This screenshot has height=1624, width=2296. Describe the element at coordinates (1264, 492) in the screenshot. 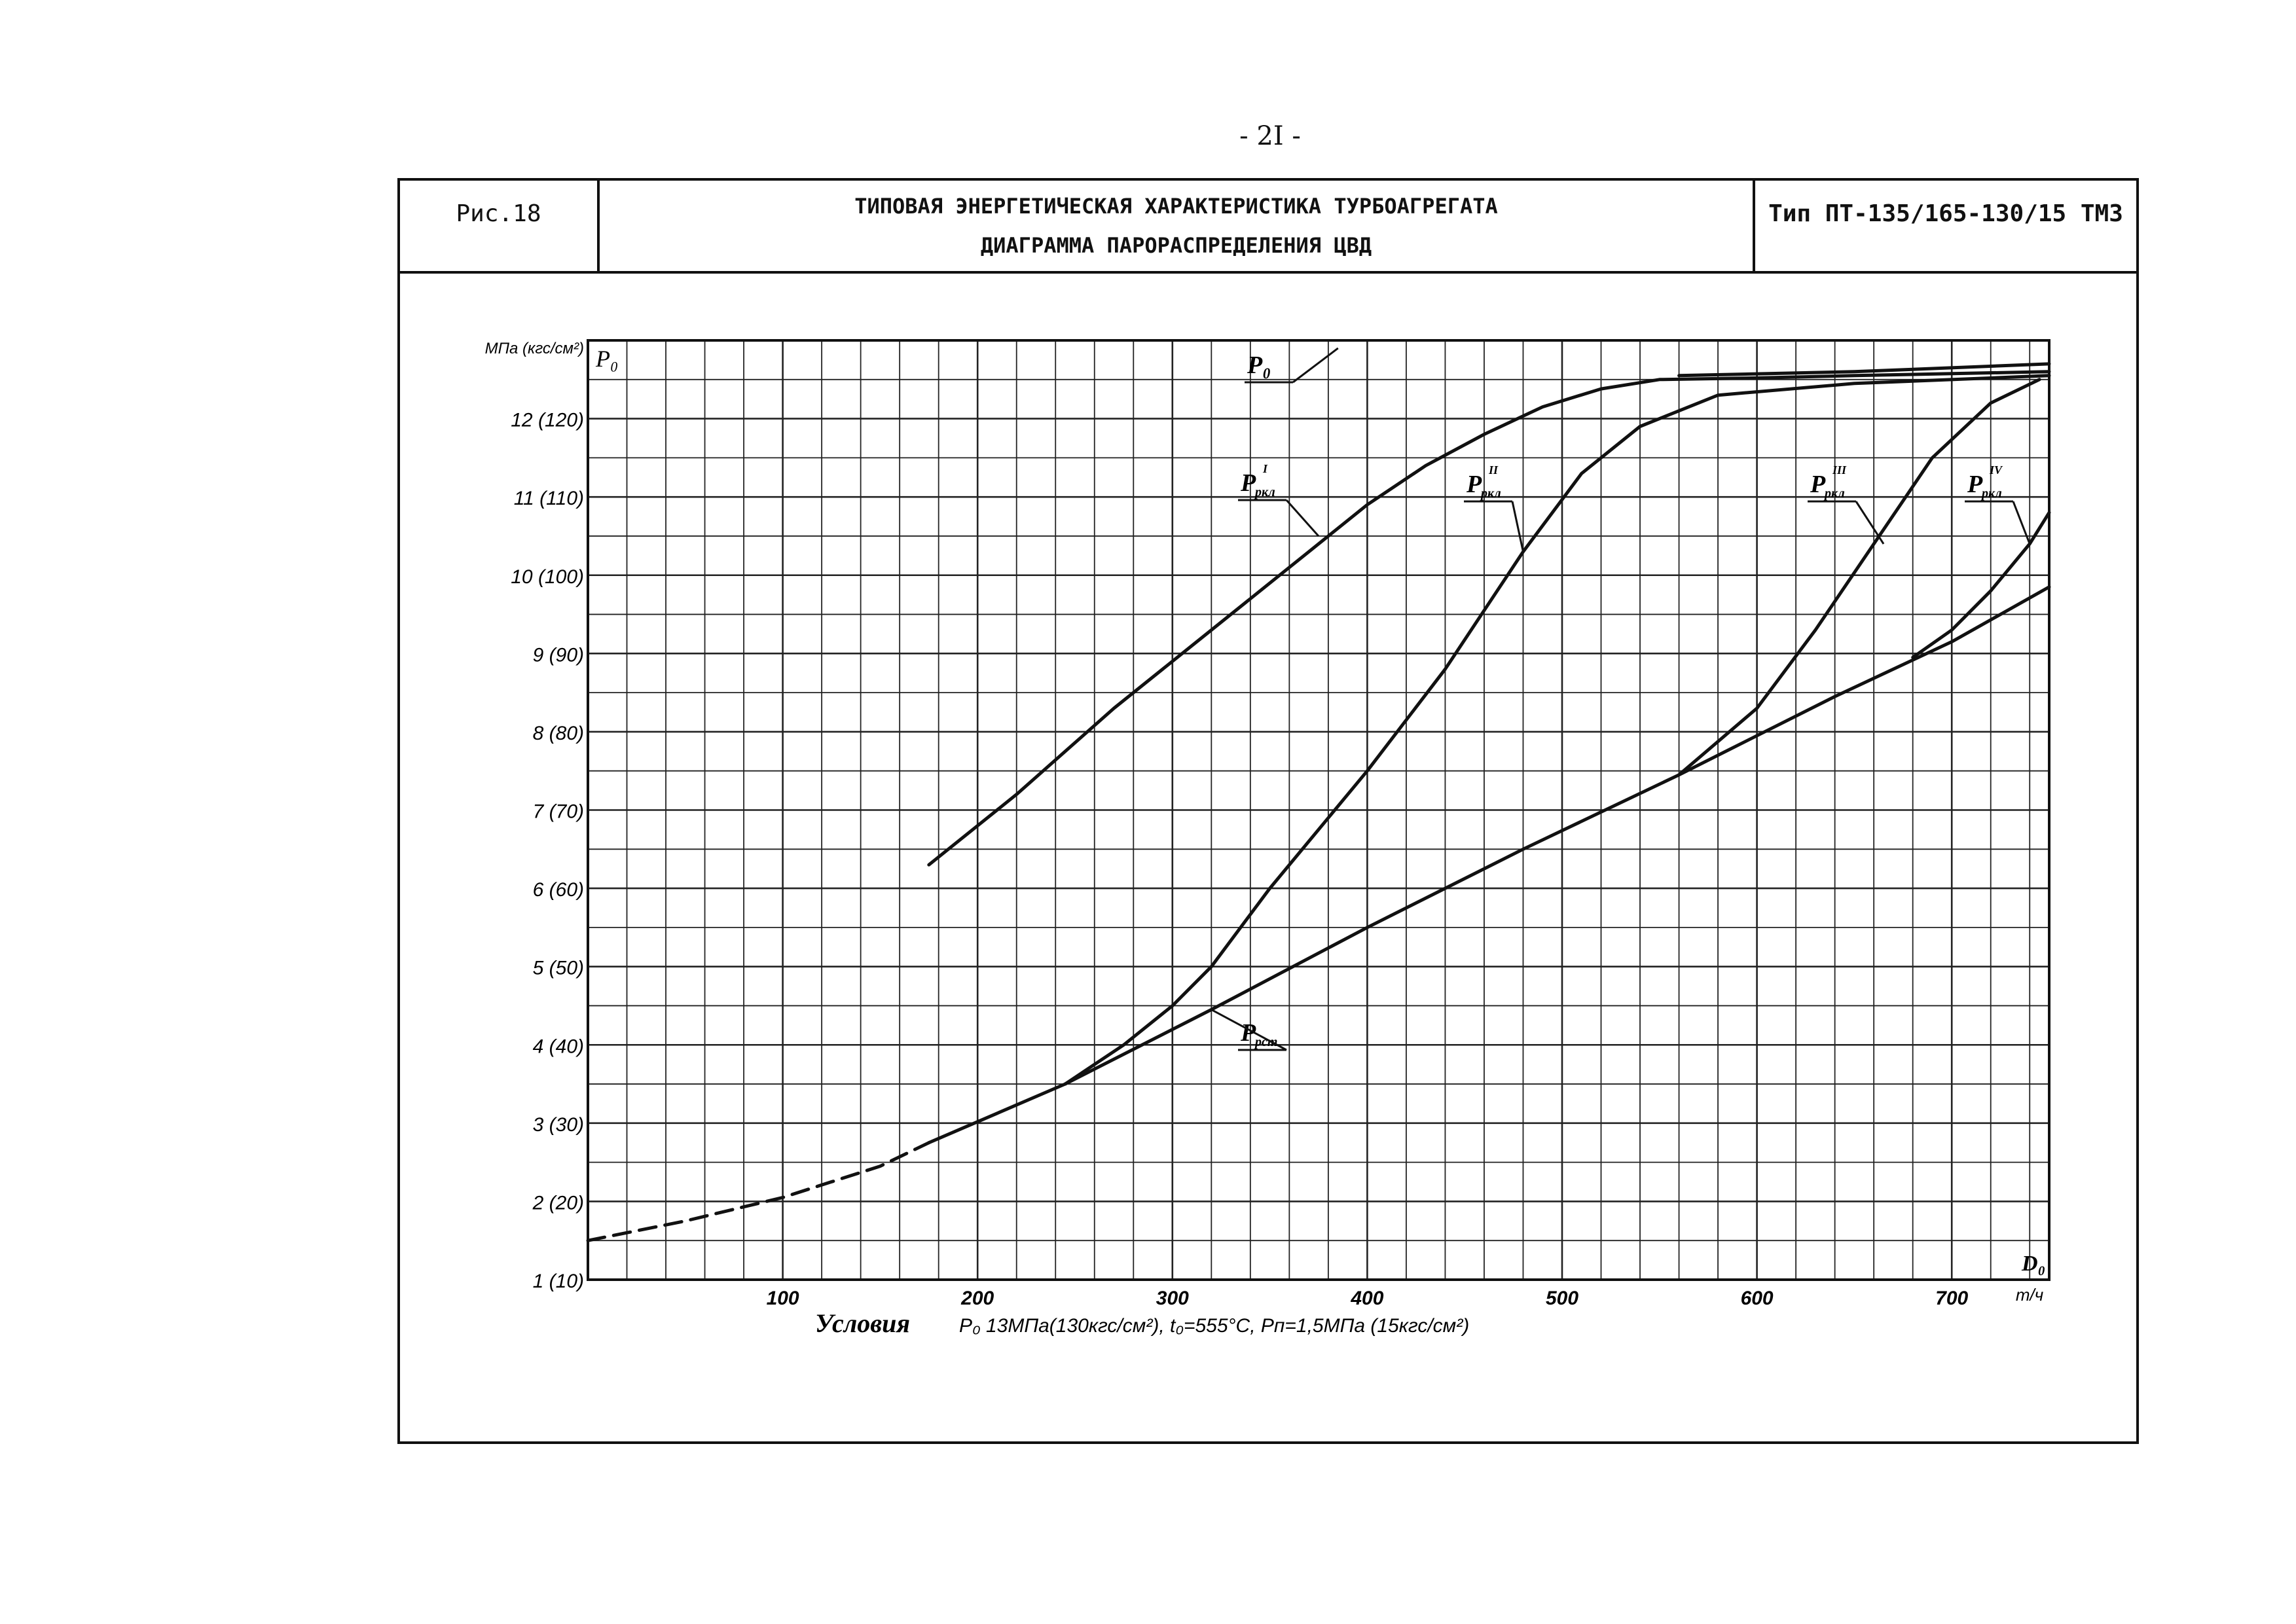

I see `curve-label-prkl1-sub: ркл` at that location.